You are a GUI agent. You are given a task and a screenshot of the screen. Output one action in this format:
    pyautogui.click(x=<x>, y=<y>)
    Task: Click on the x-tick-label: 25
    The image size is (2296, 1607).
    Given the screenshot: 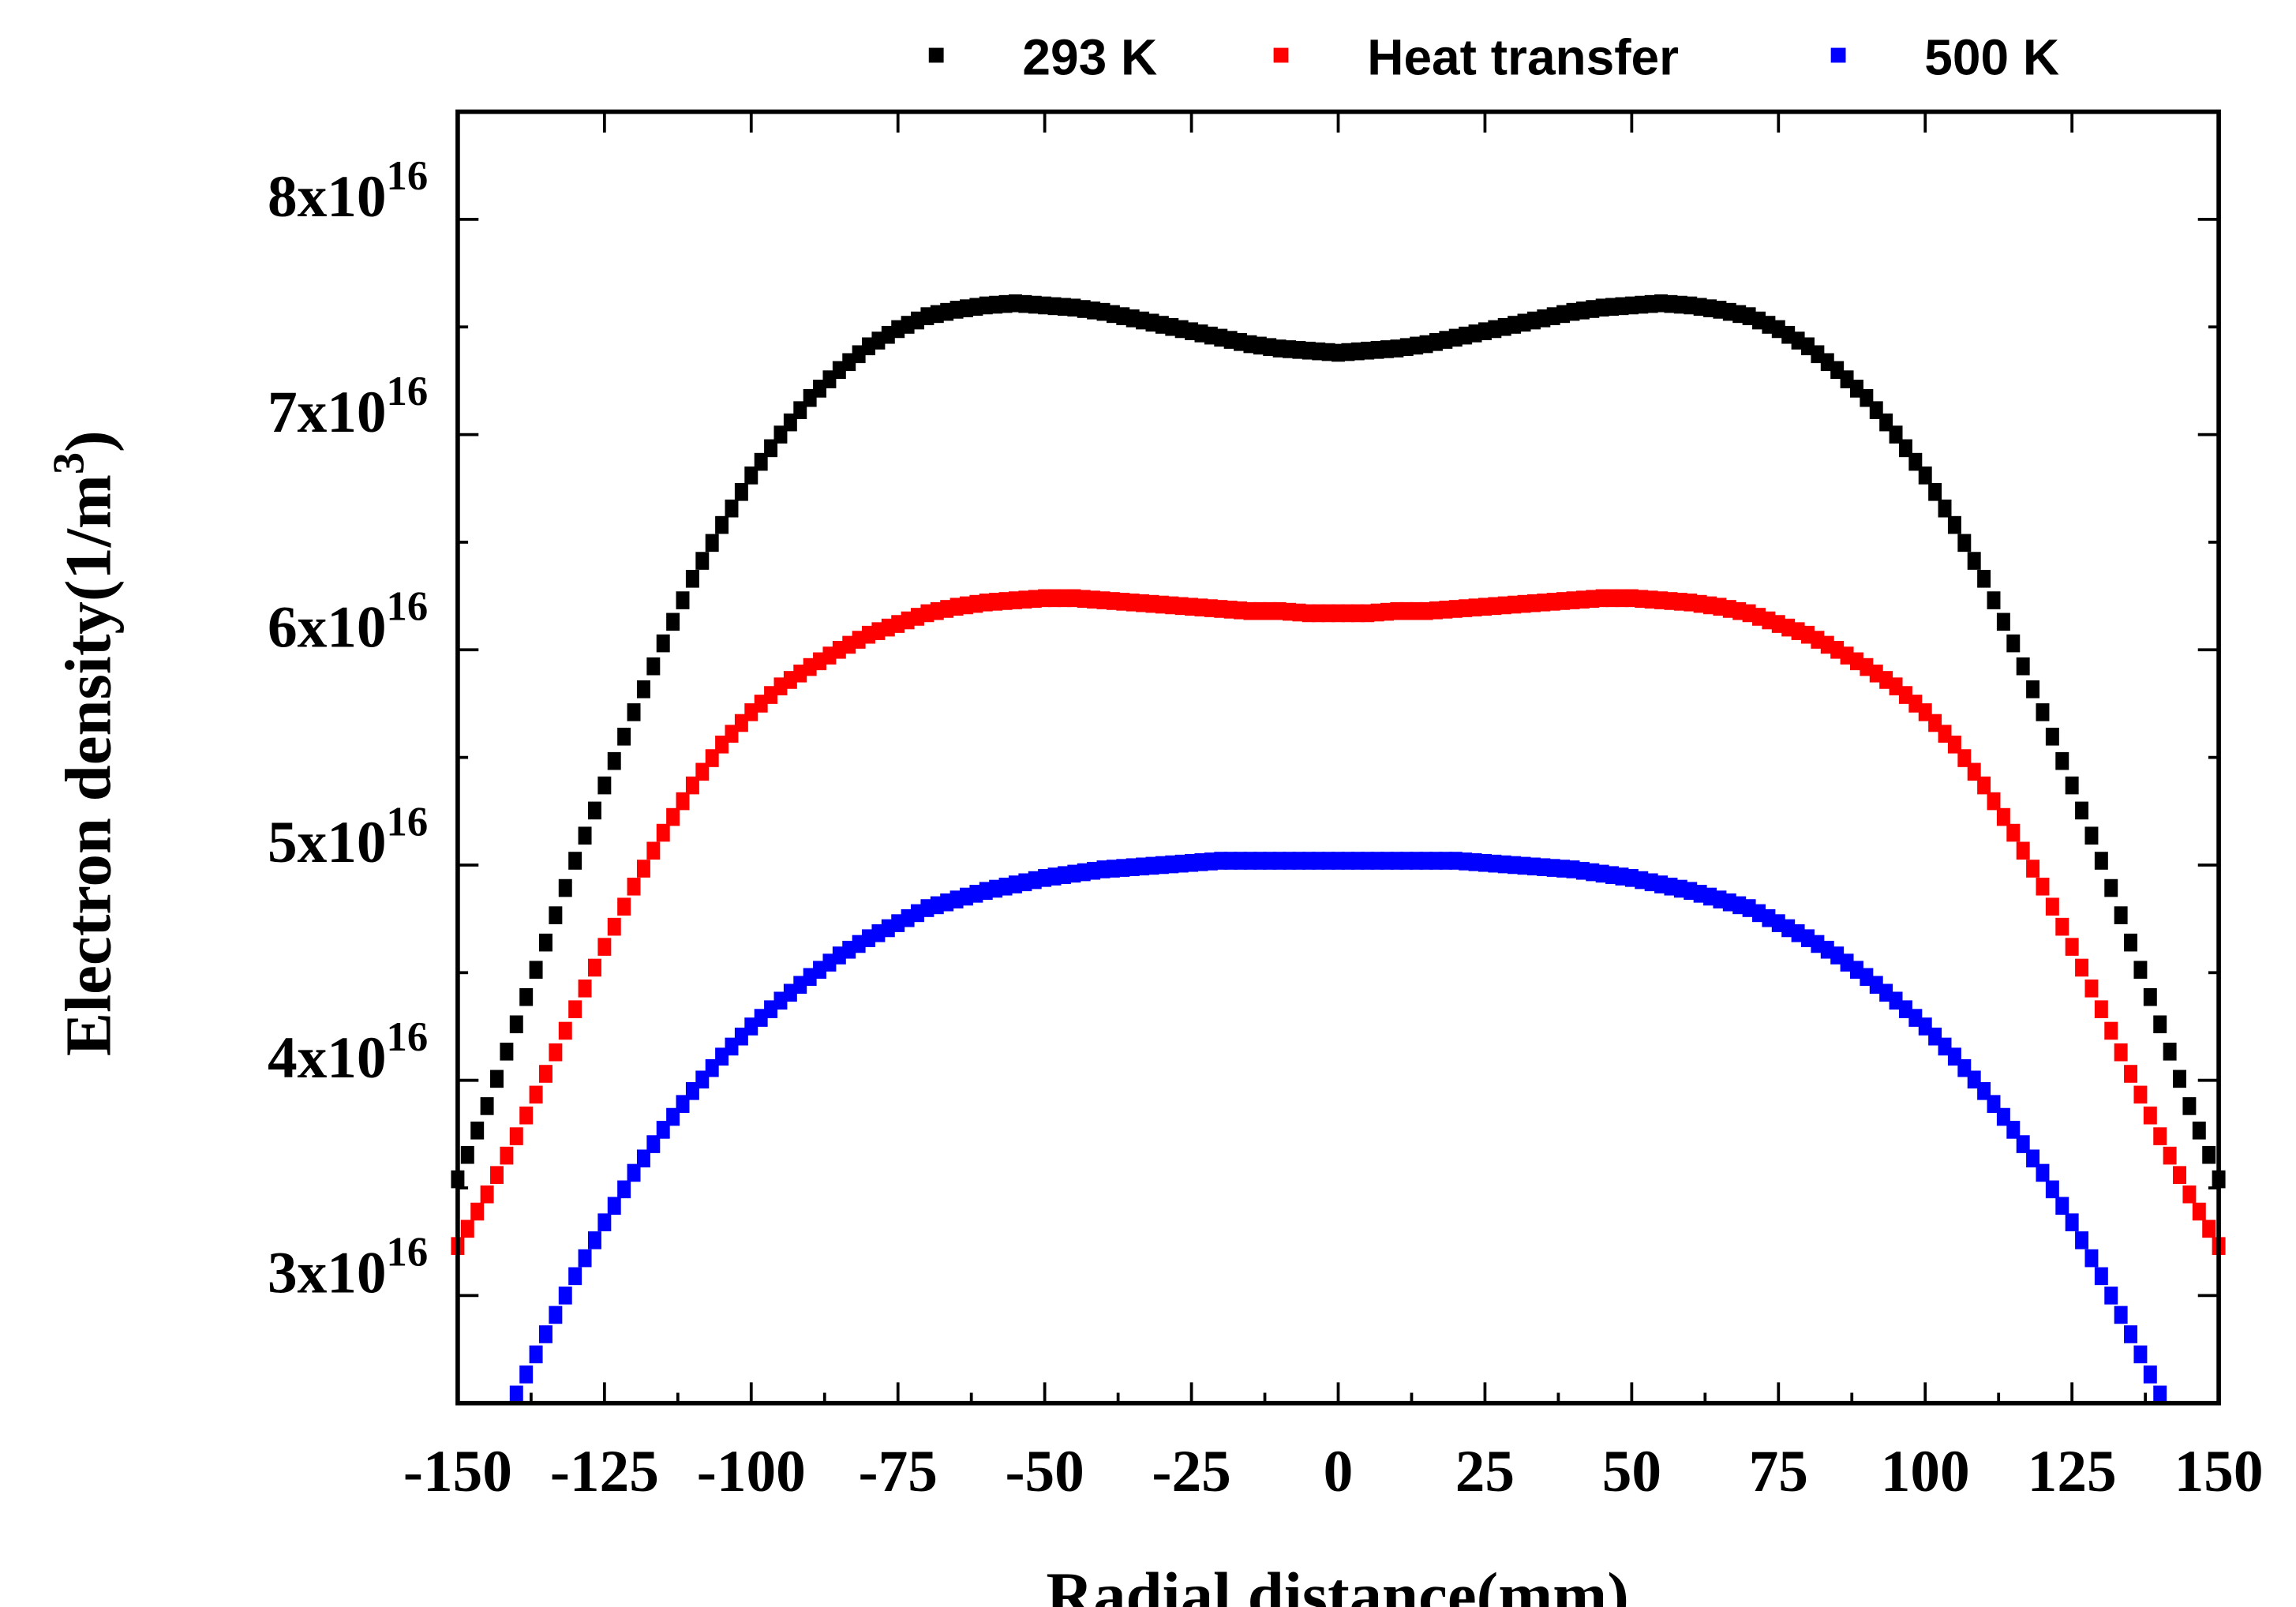 What is the action you would take?
    pyautogui.click(x=1485, y=1471)
    